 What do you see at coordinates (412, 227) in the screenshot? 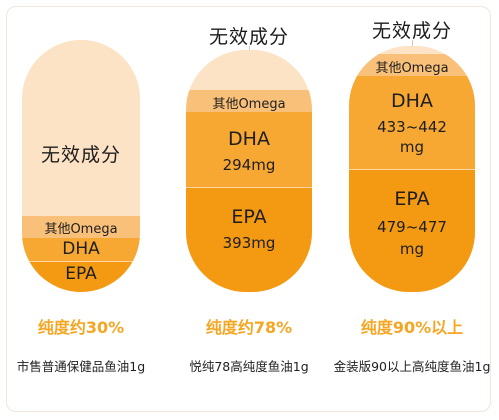
I see `segment-epa-amount: 479~477` at bounding box center [412, 227].